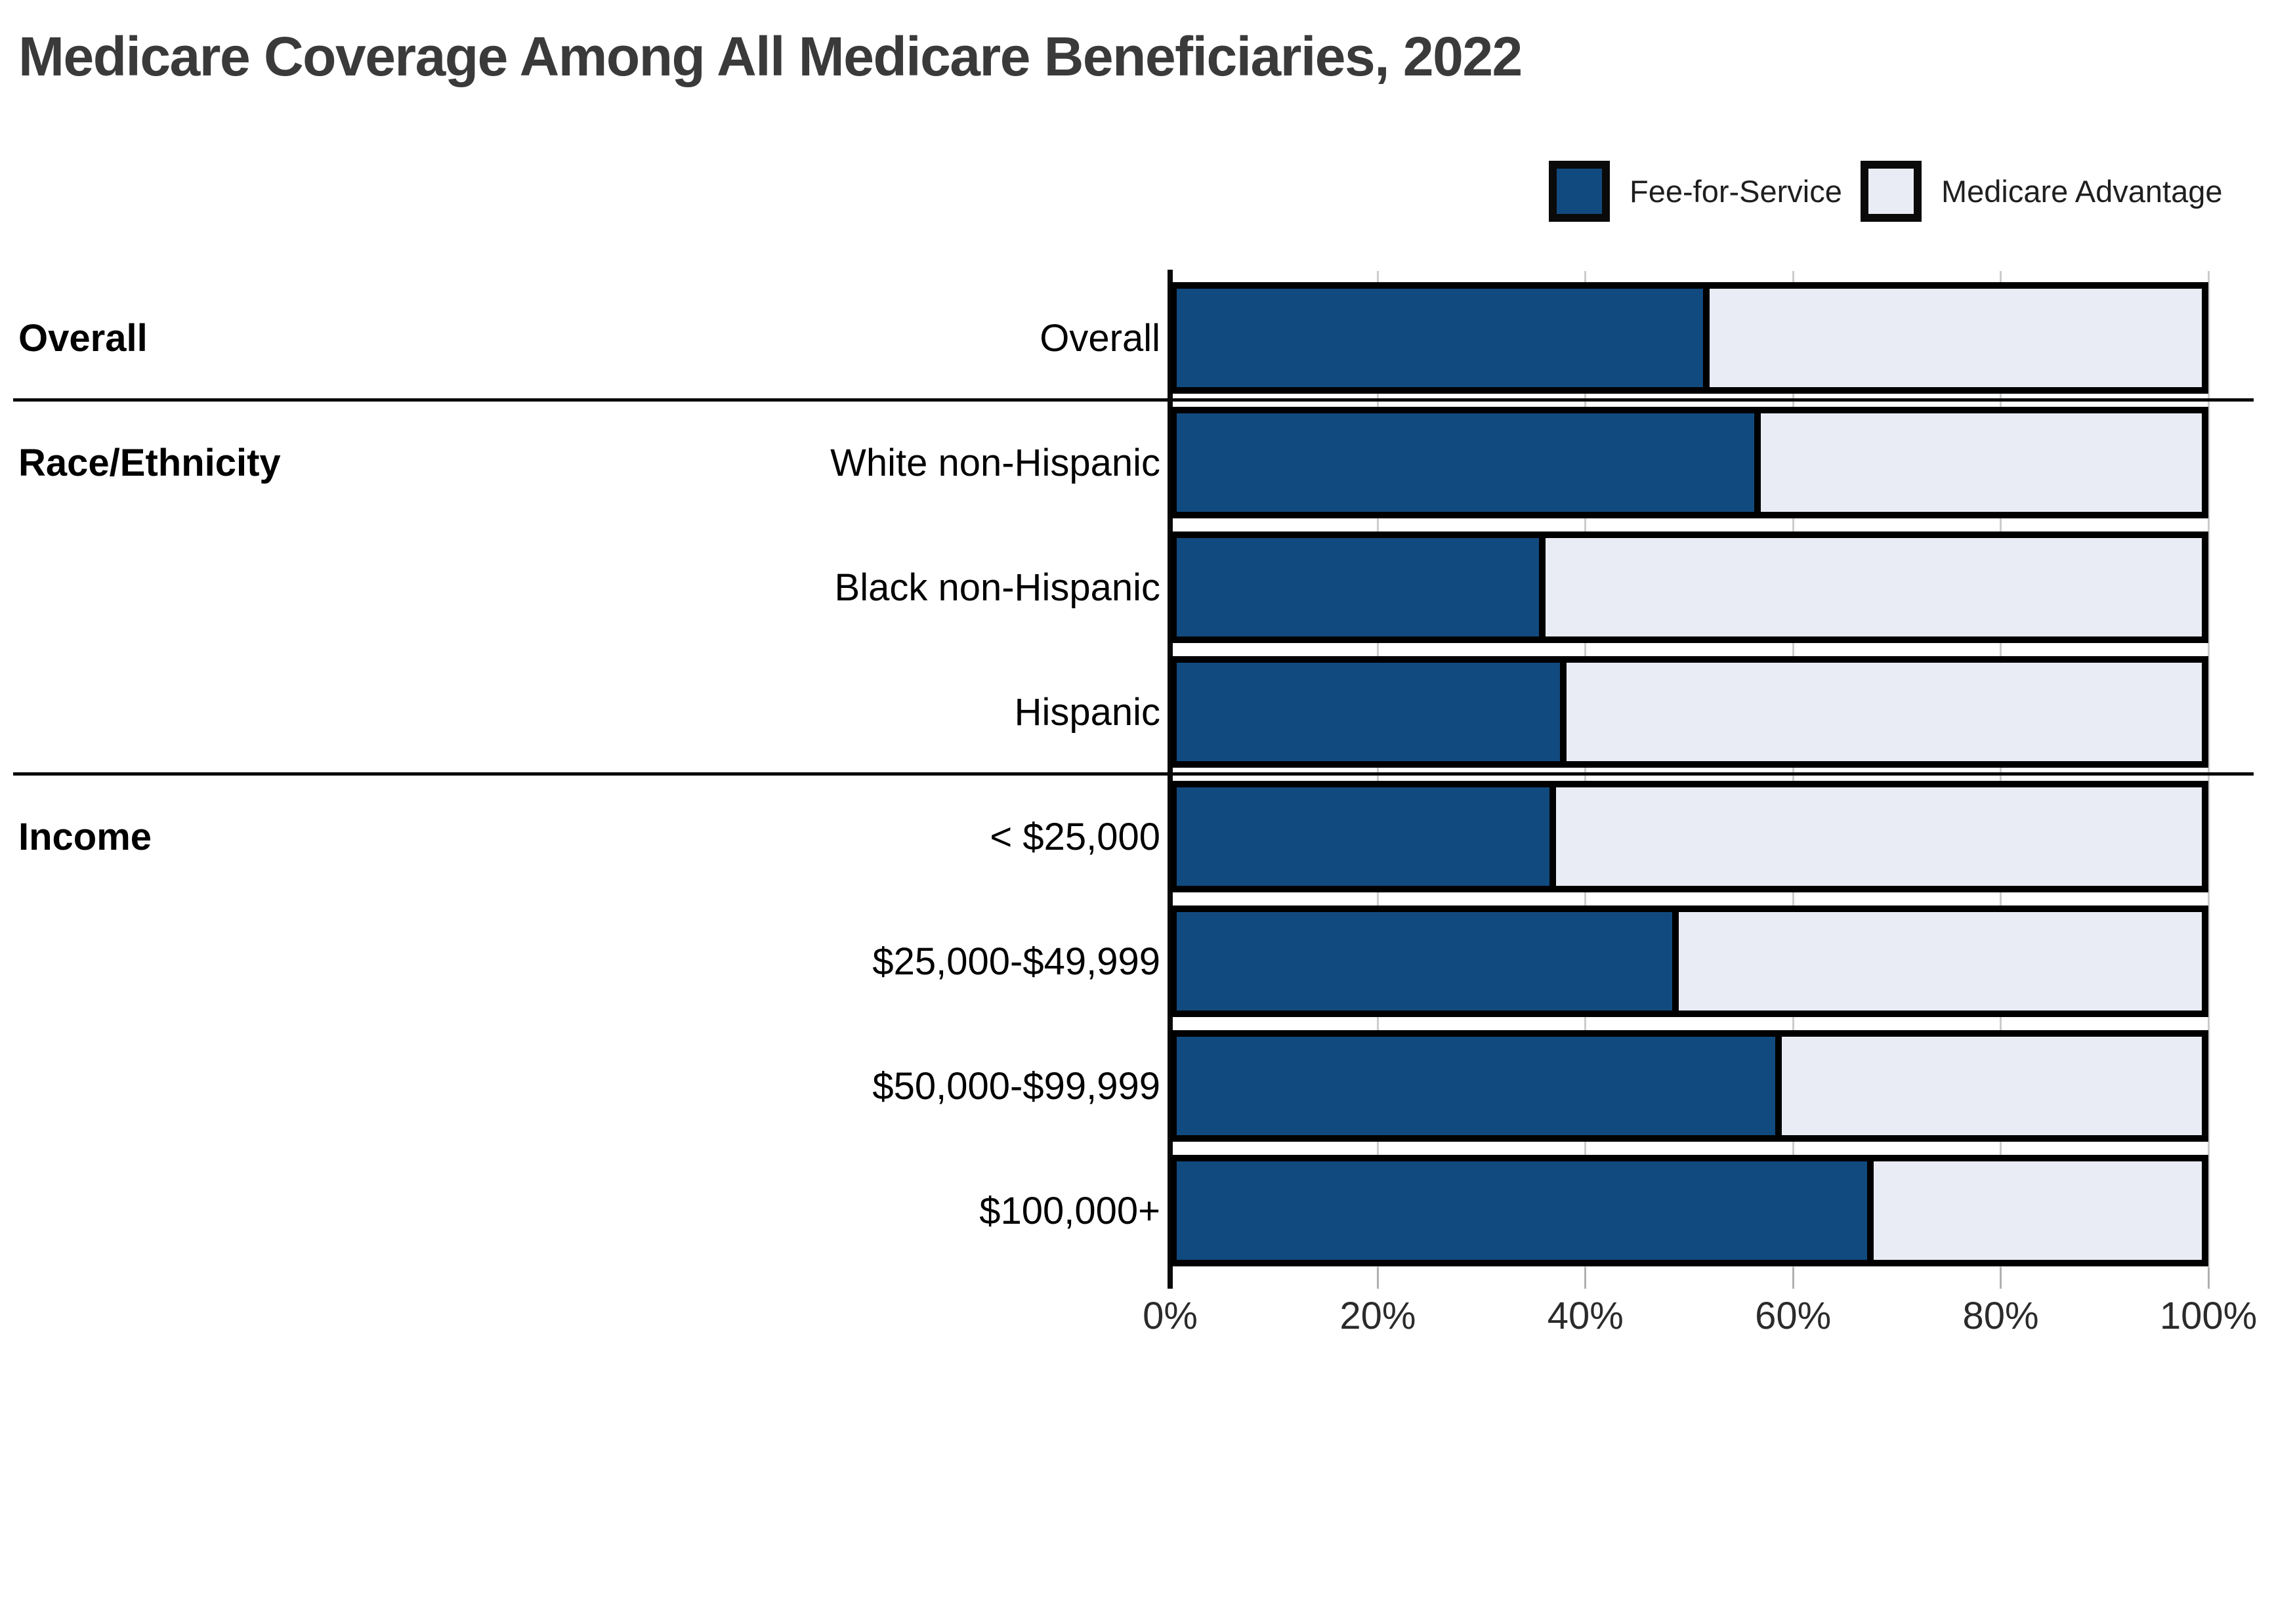 The width and height of the screenshot is (2274, 1624). I want to click on chart-row-income-under-25k: < $25,000, so click(1137, 836).